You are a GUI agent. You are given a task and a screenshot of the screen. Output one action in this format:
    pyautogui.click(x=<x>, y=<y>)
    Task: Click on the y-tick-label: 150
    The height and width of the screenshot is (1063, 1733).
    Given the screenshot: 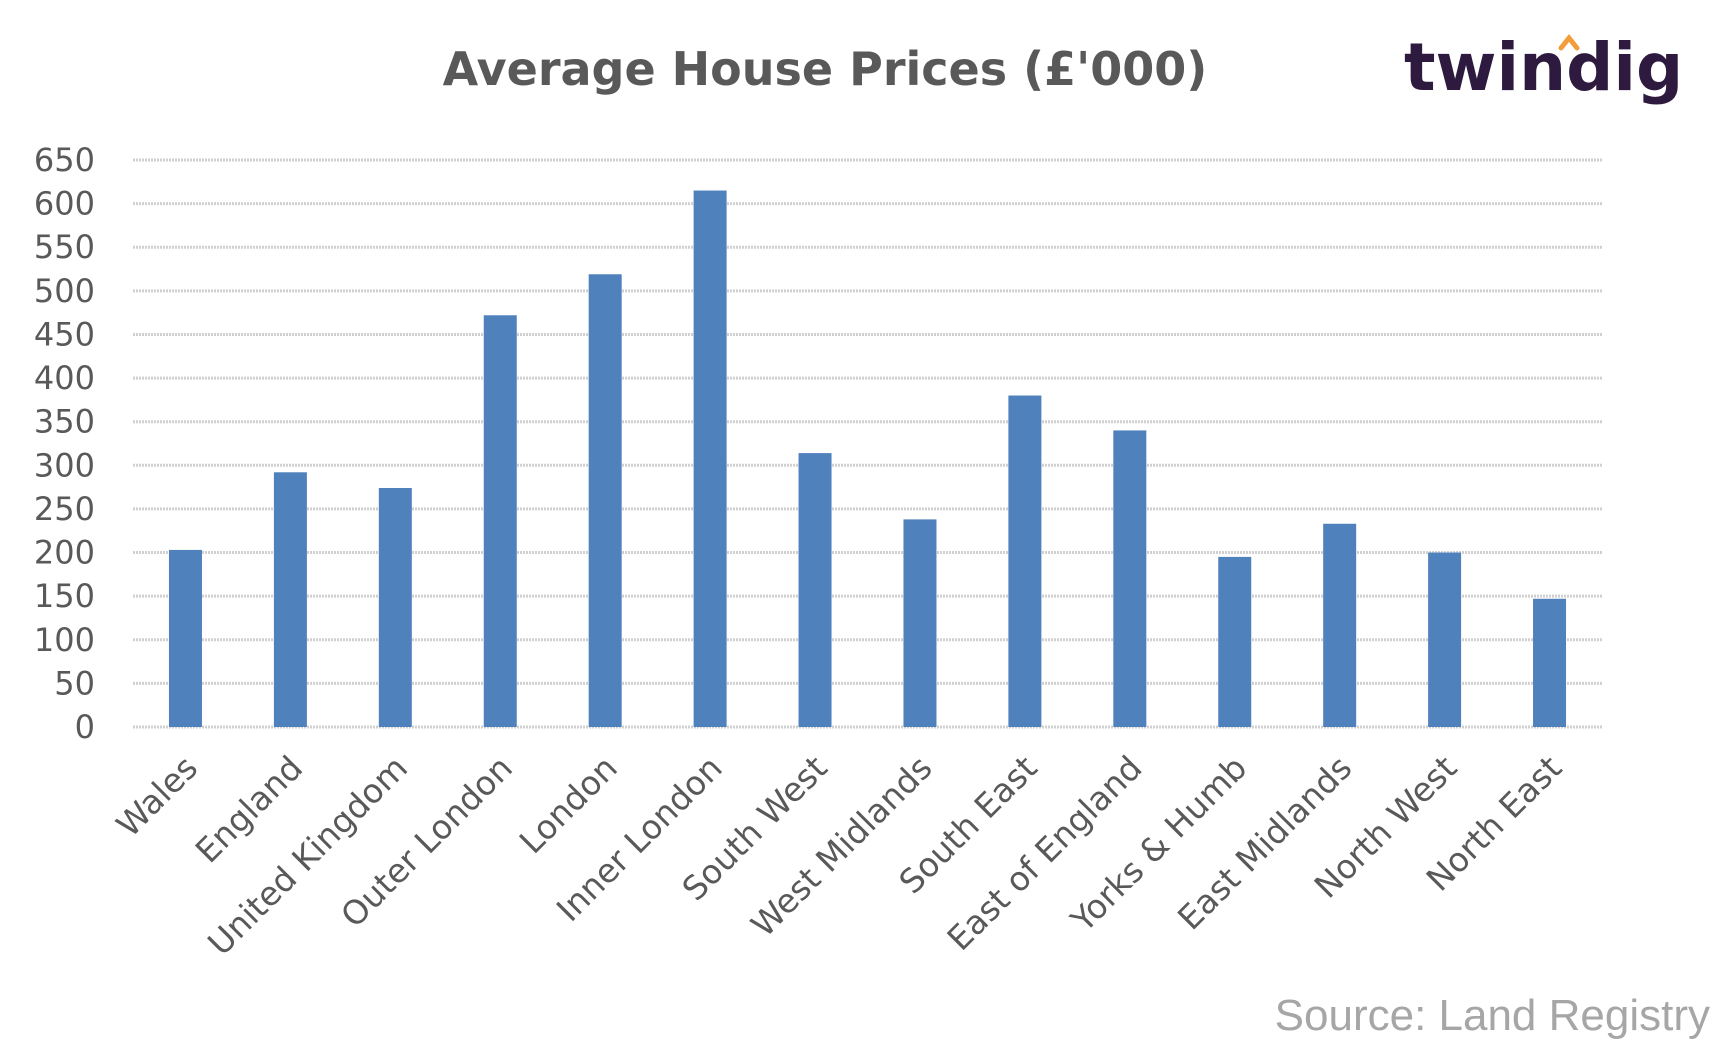 What is the action you would take?
    pyautogui.click(x=64, y=596)
    